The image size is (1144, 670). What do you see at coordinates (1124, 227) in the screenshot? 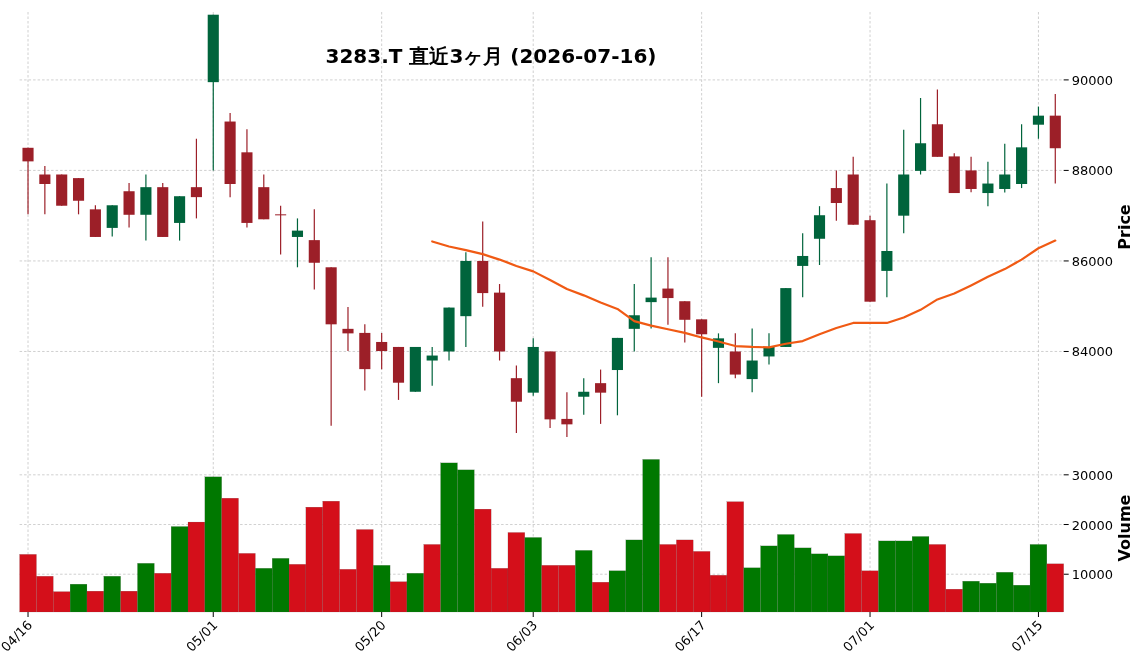
I see `y-axis-title: Price` at bounding box center [1124, 227].